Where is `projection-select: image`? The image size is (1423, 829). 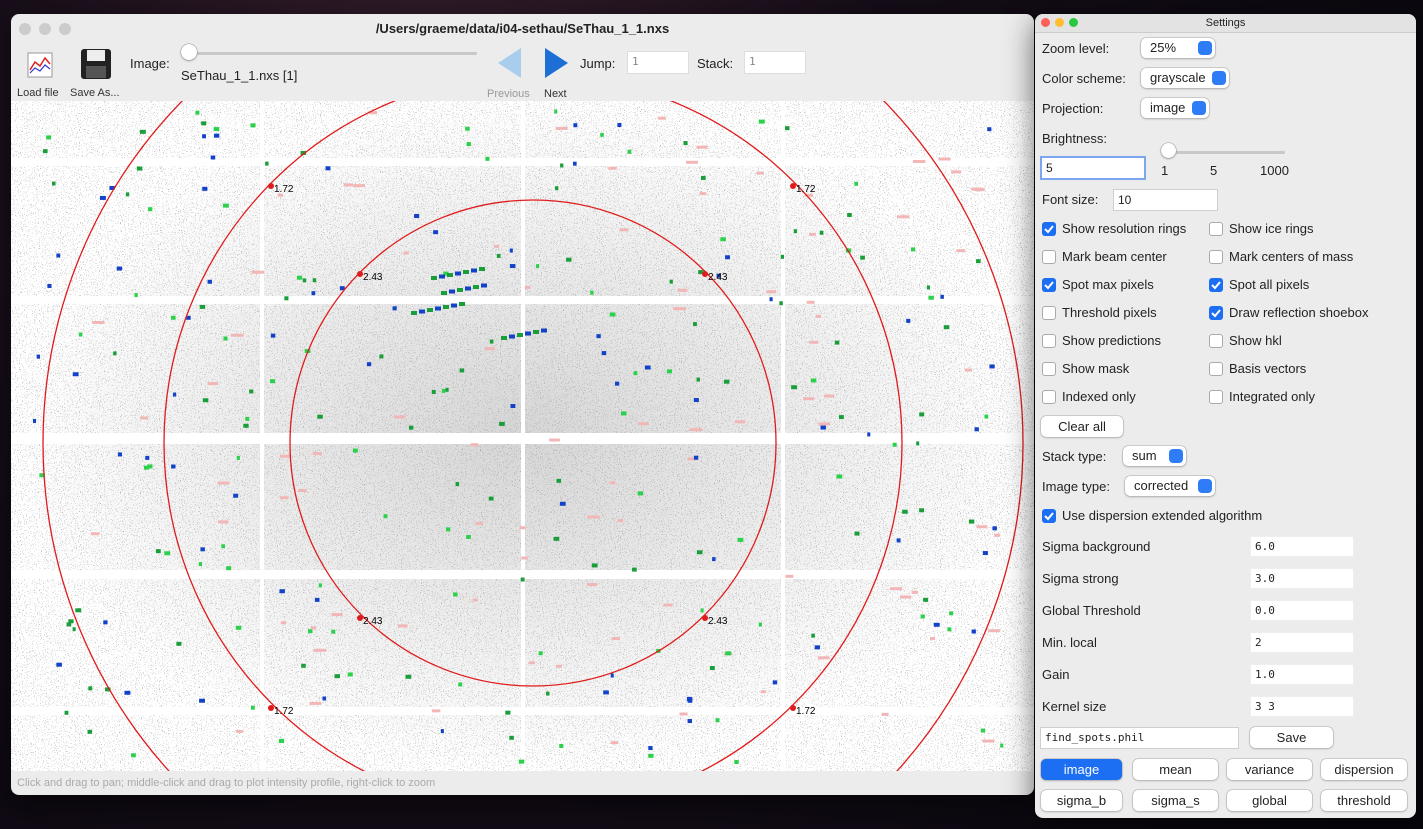
projection-select: image is located at coordinates (1175, 108).